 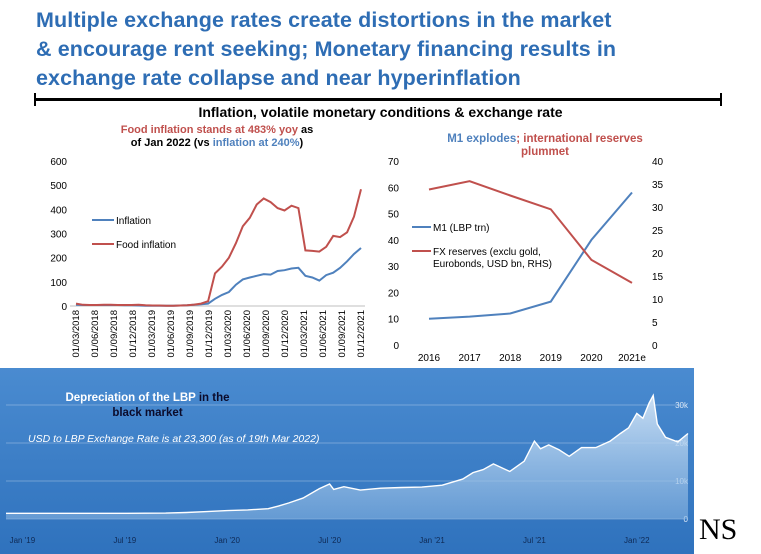 What do you see at coordinates (152, 334) in the screenshot?
I see `x-tick-label: 01/03/2019` at bounding box center [152, 334].